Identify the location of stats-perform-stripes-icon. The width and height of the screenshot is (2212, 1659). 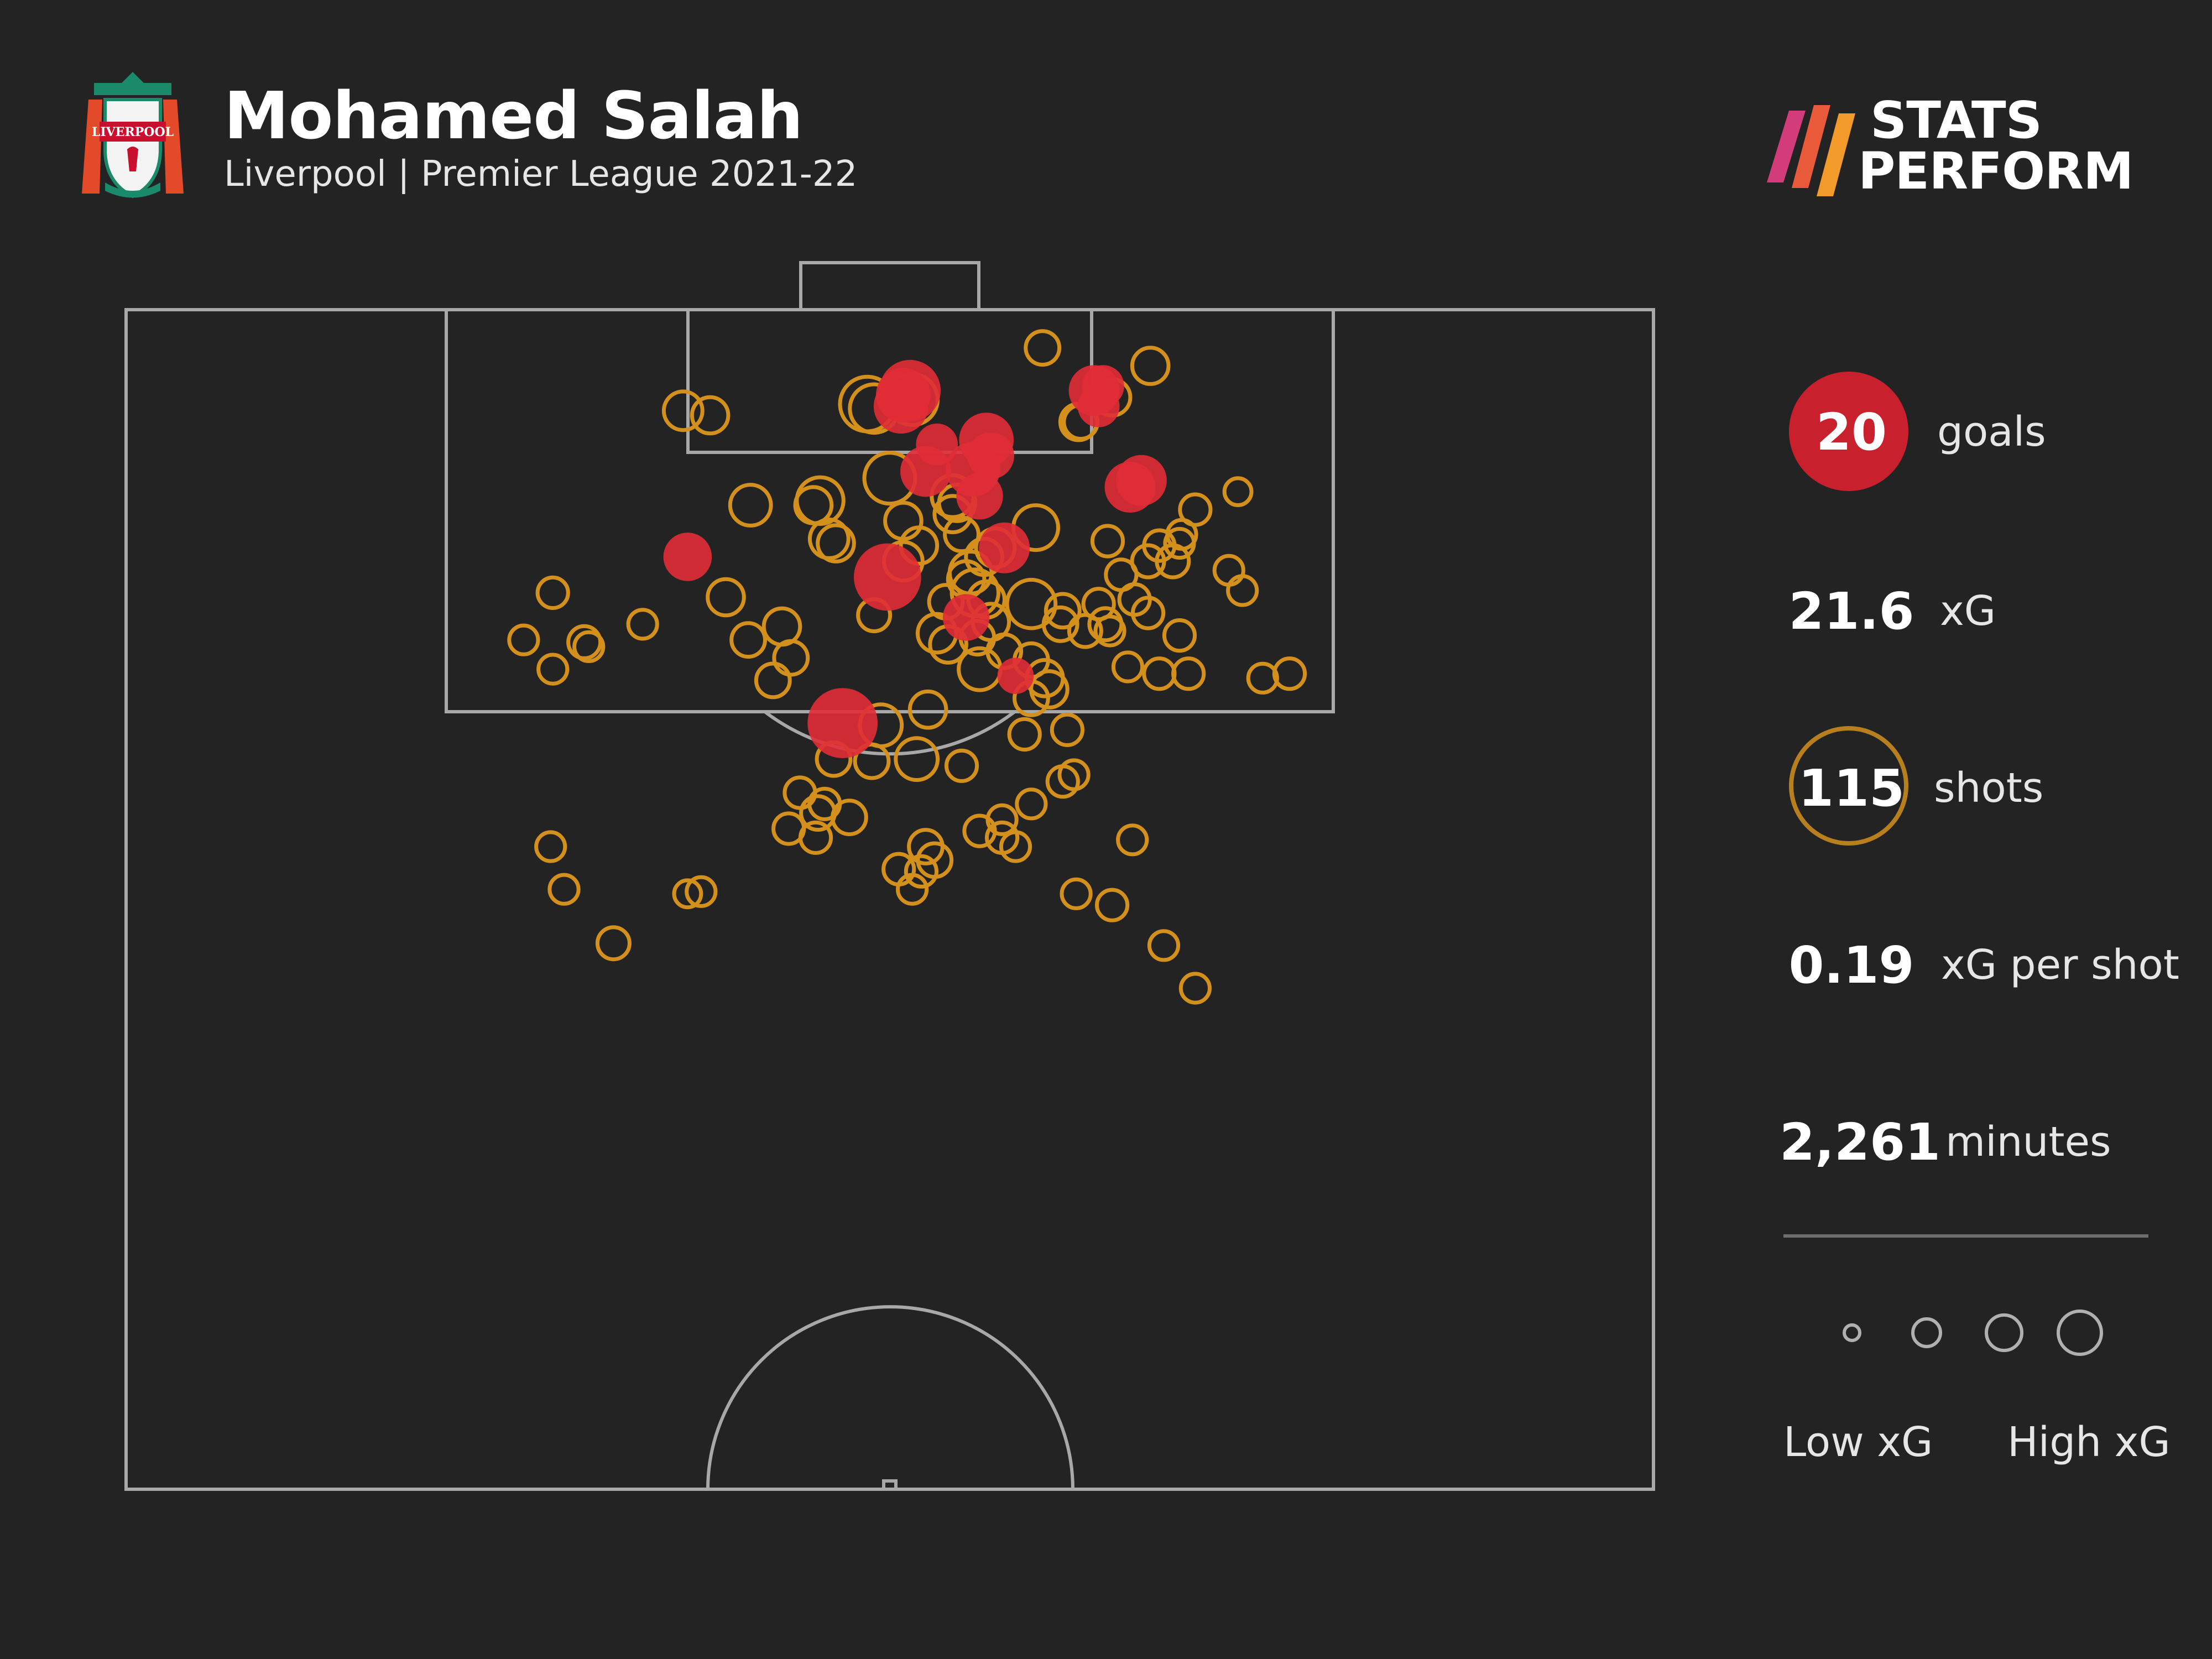
(1811, 151).